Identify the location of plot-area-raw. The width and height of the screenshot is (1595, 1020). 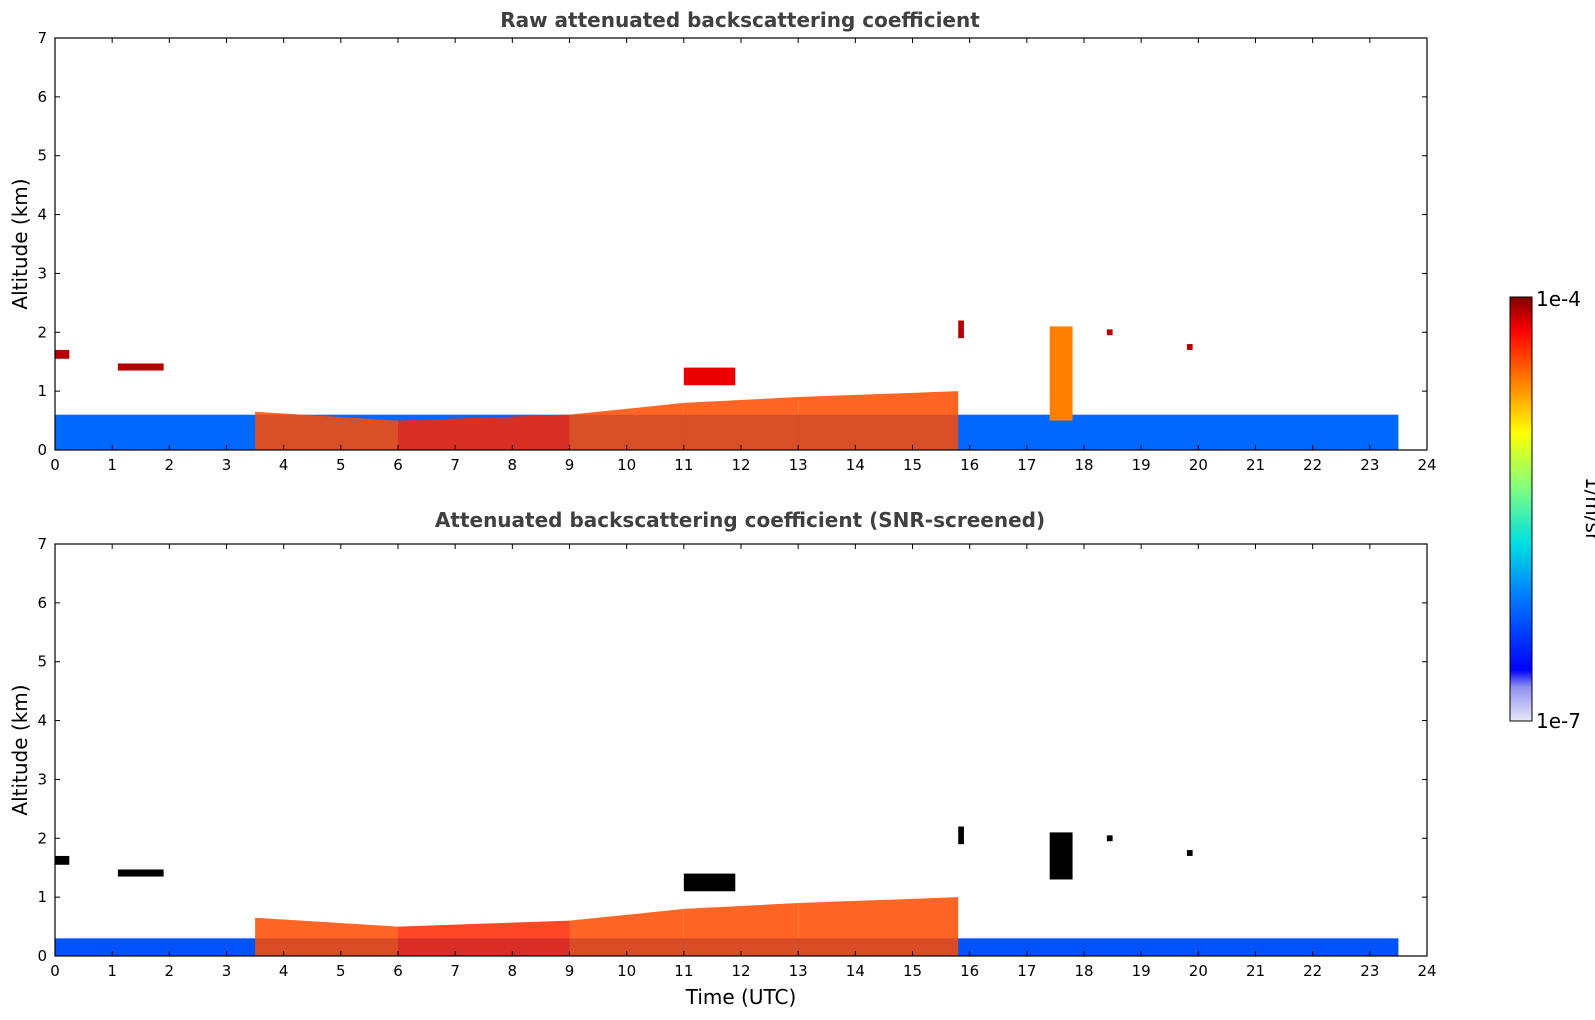
(727, 385).